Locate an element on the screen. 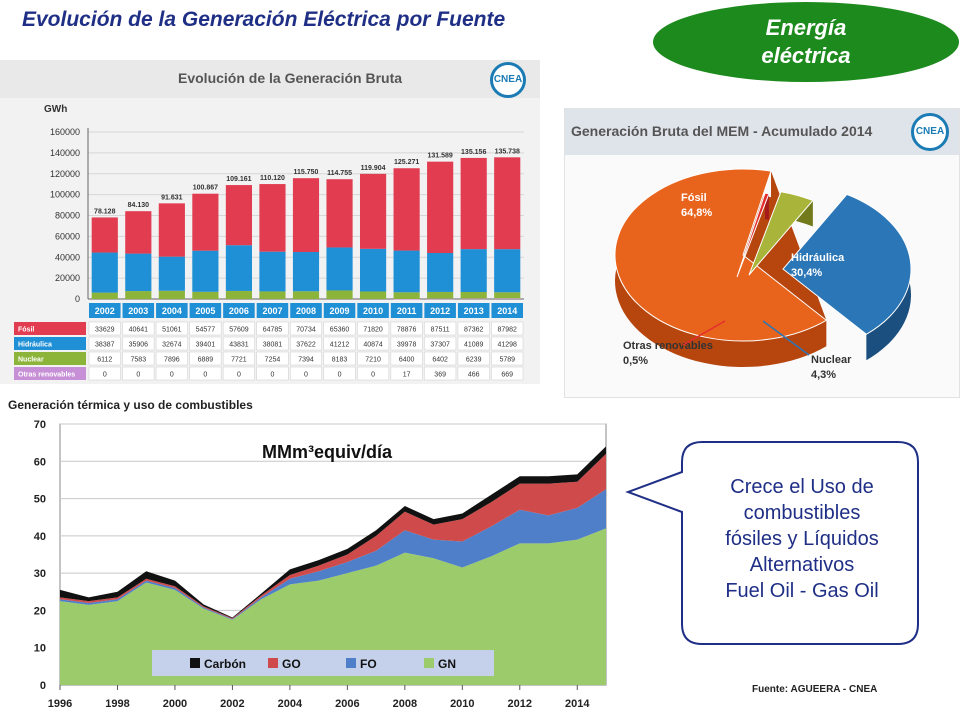 The width and height of the screenshot is (960, 720). table-cell: 7394 is located at coordinates (306, 360).